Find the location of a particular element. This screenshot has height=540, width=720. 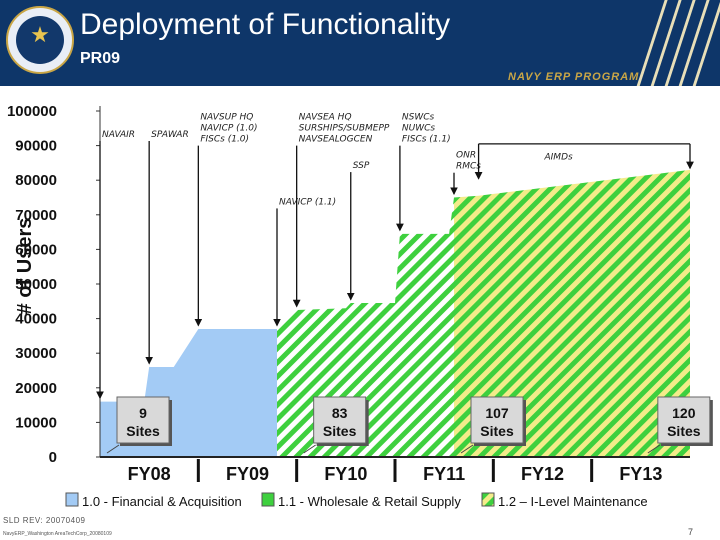

eagle-icon: ★ is located at coordinates (40, 35).